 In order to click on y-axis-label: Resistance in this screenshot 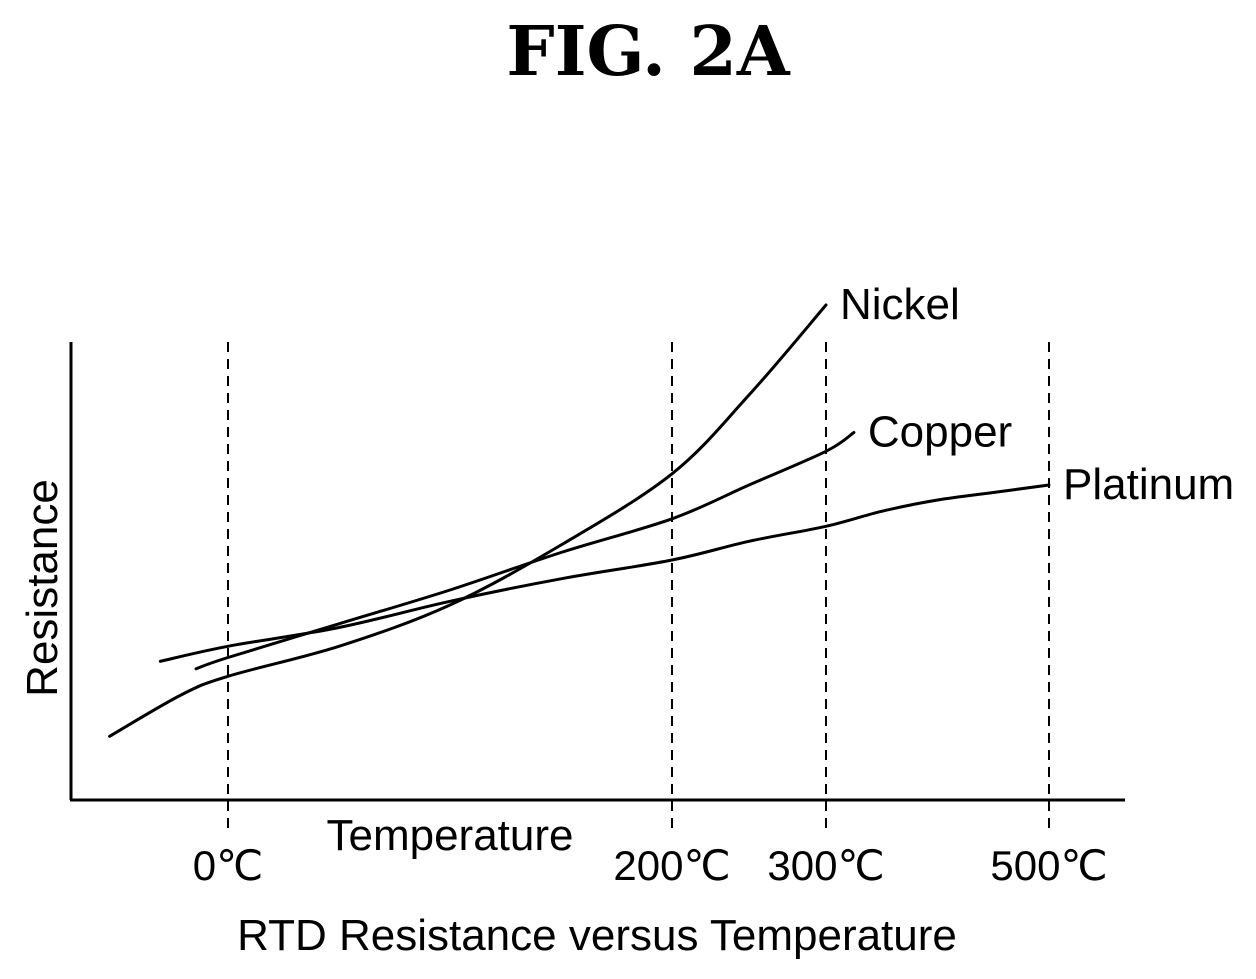, I will do `click(42, 588)`.